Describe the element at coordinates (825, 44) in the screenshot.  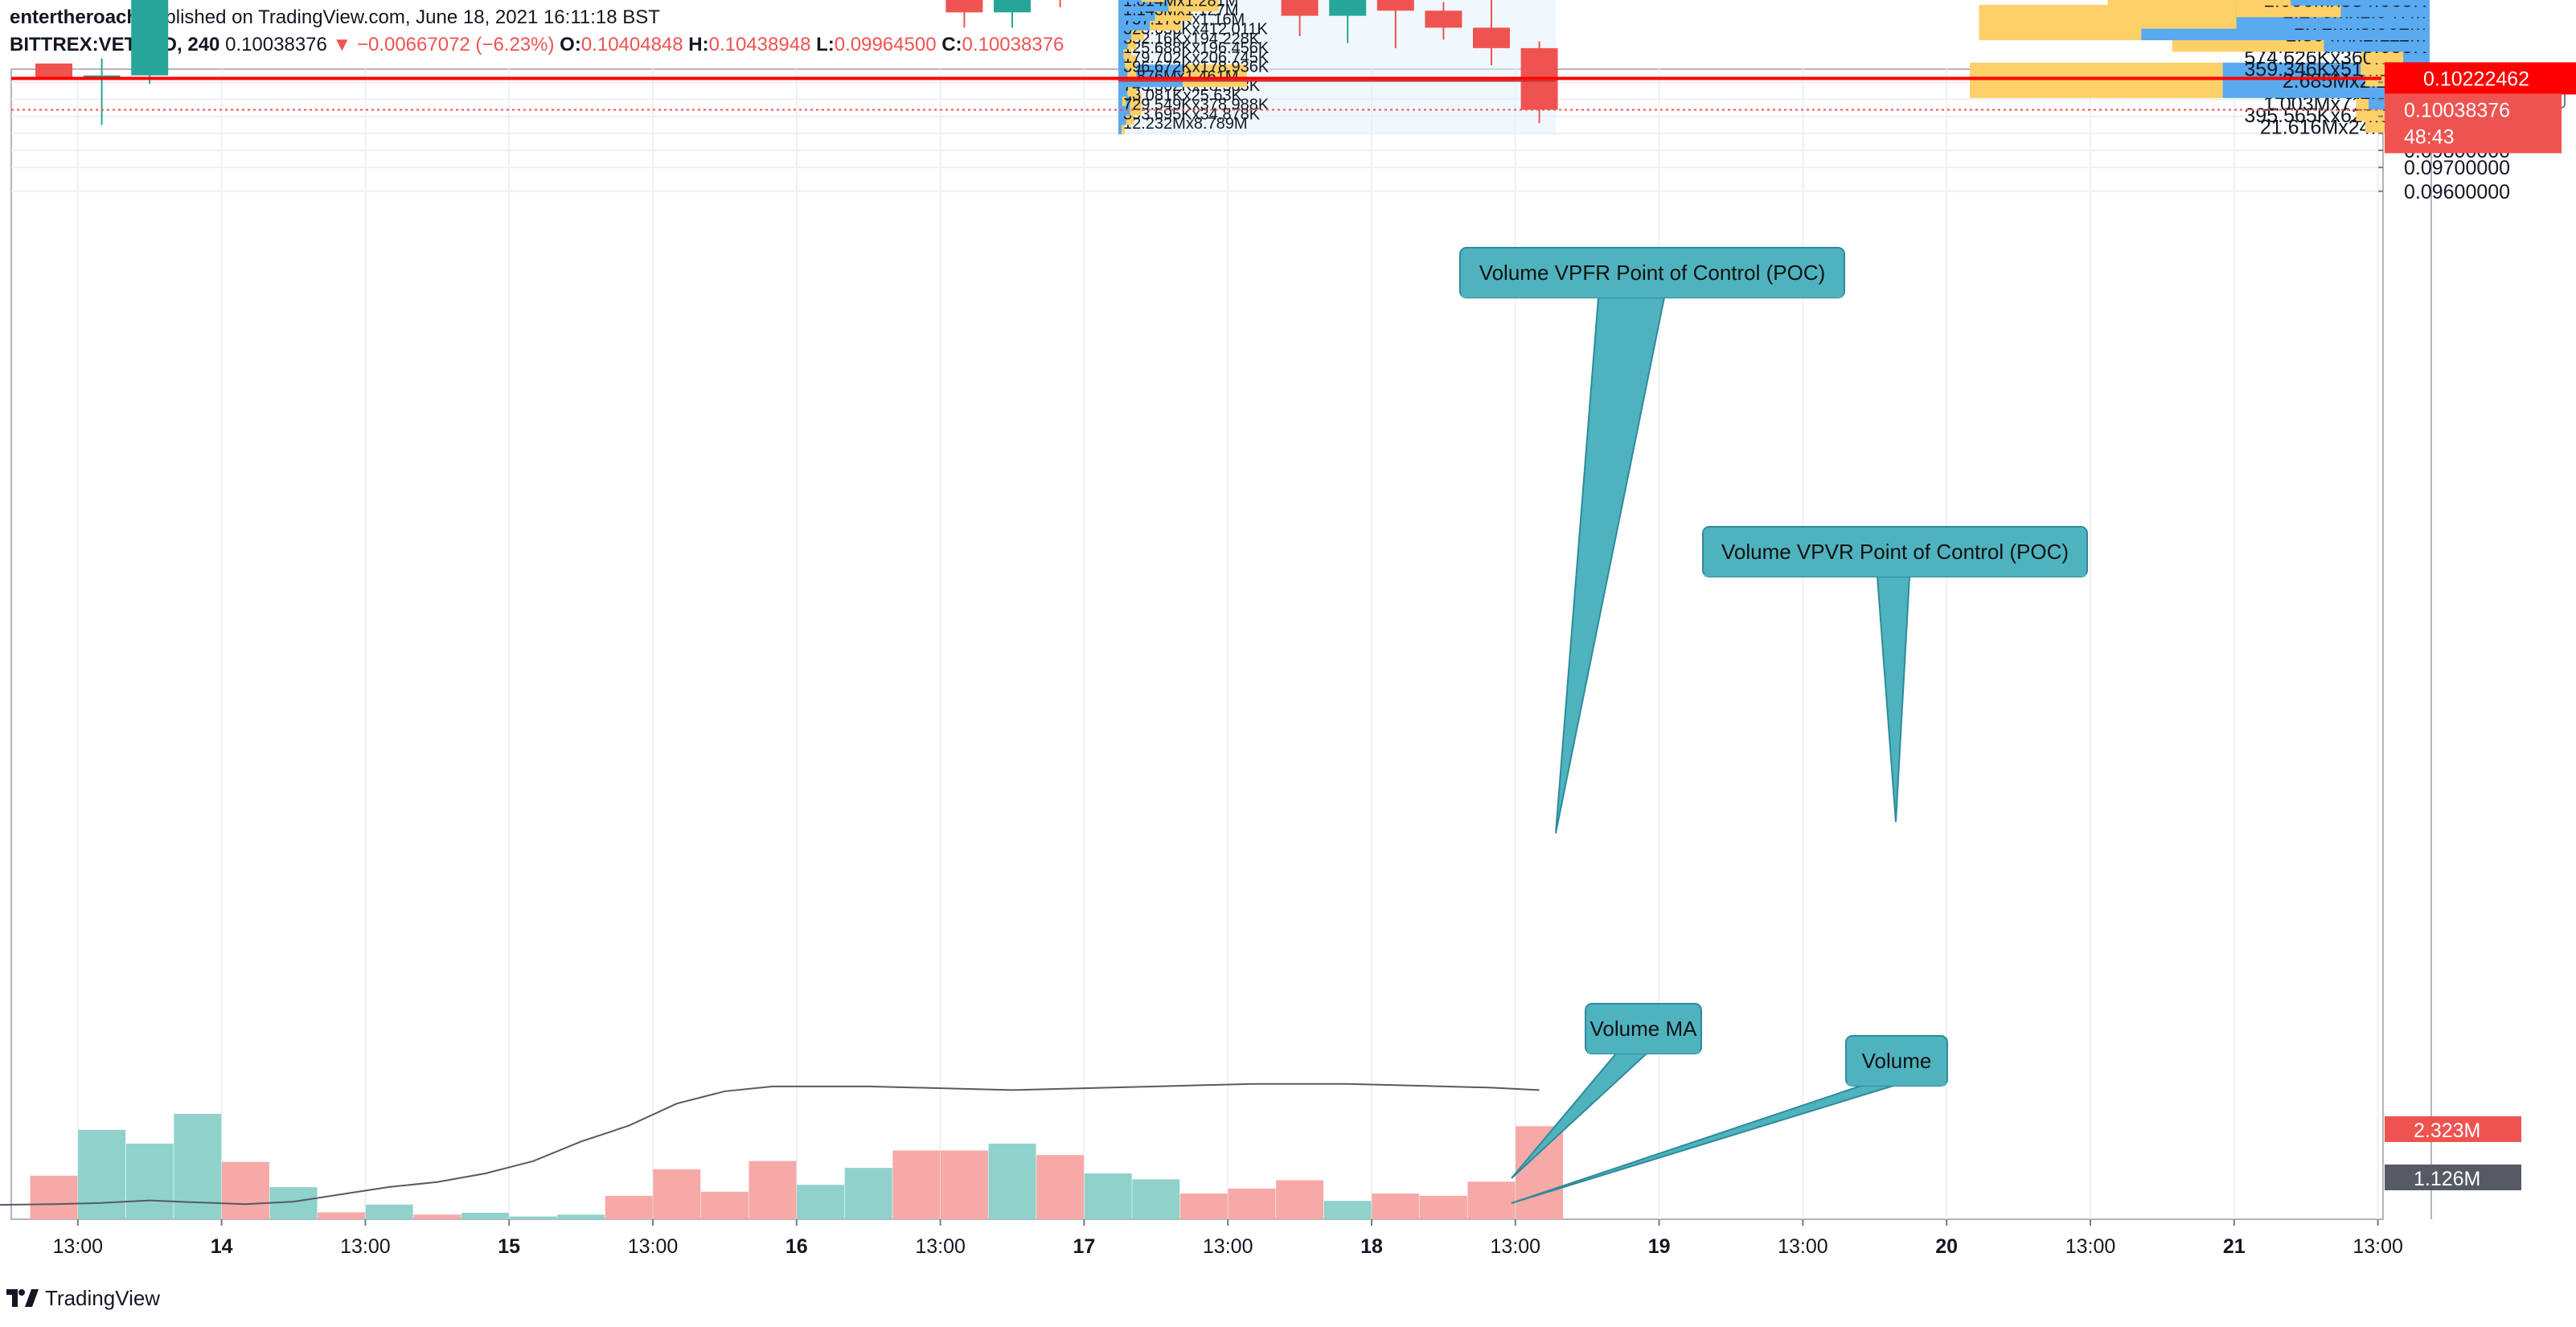
I see `low-label: L:` at that location.